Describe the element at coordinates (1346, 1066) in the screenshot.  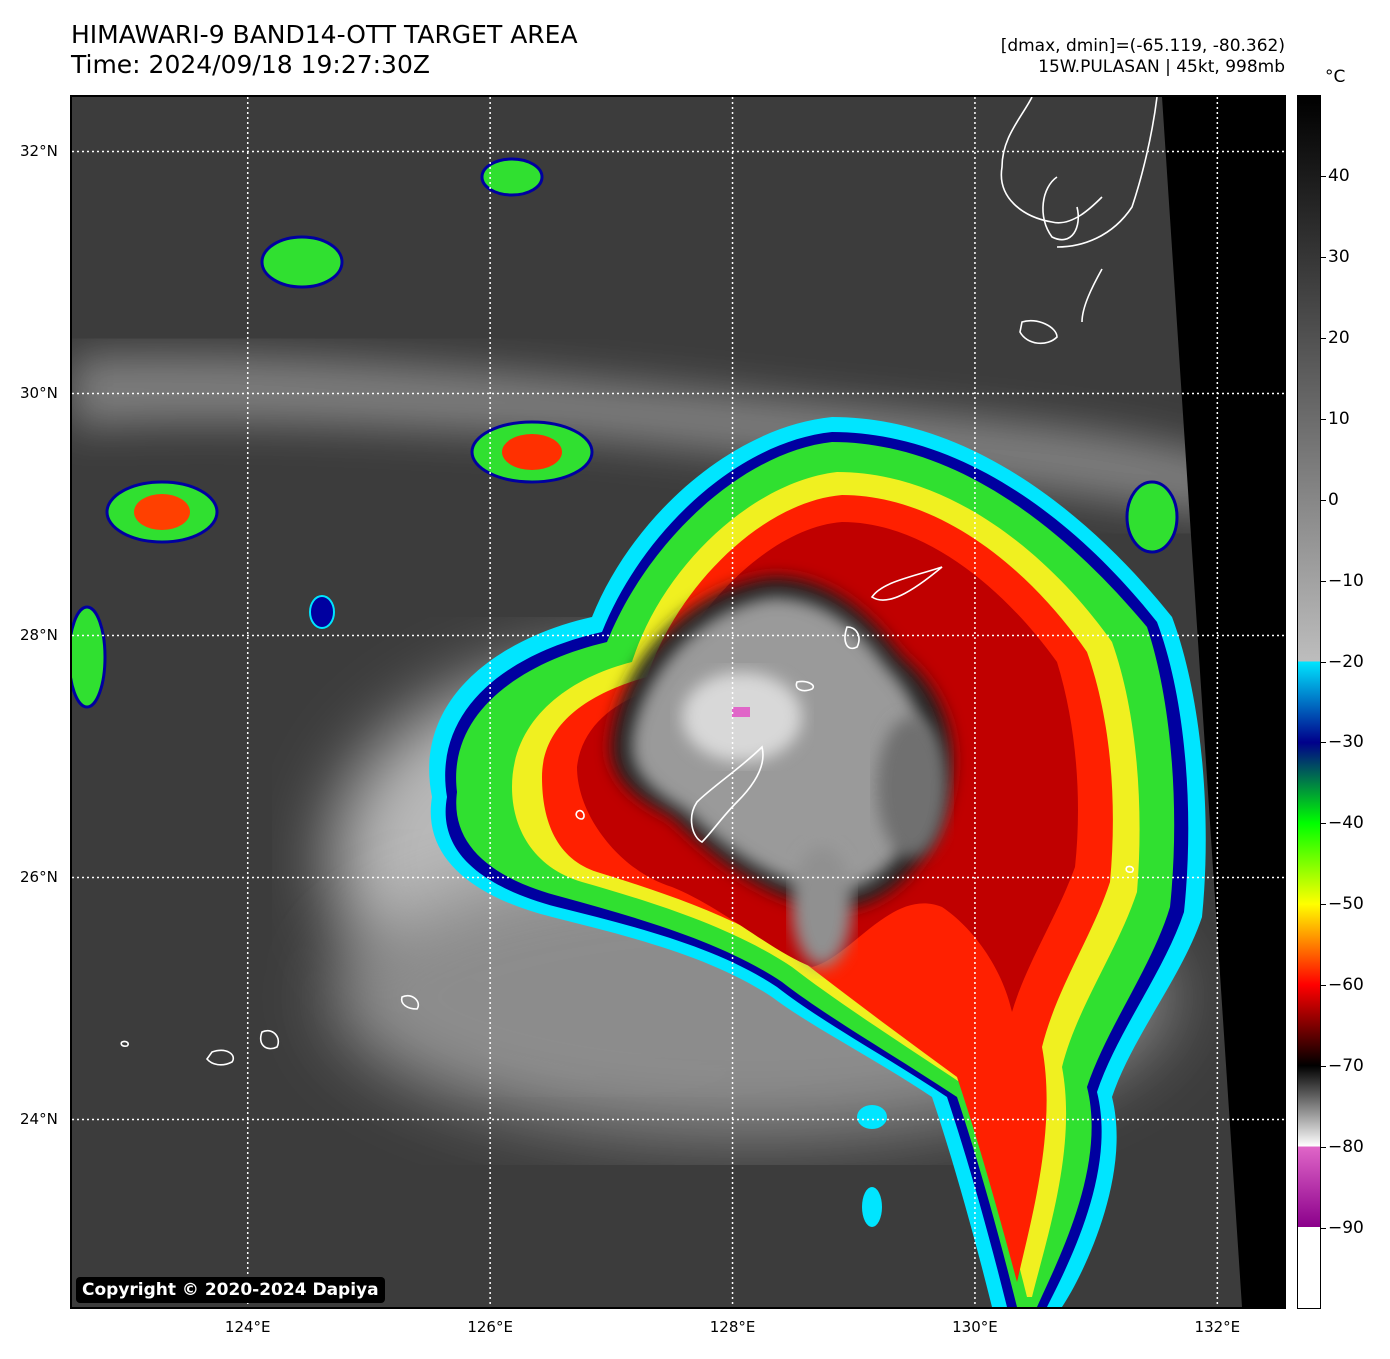
I see `colorbar-tick-label: −70` at that location.